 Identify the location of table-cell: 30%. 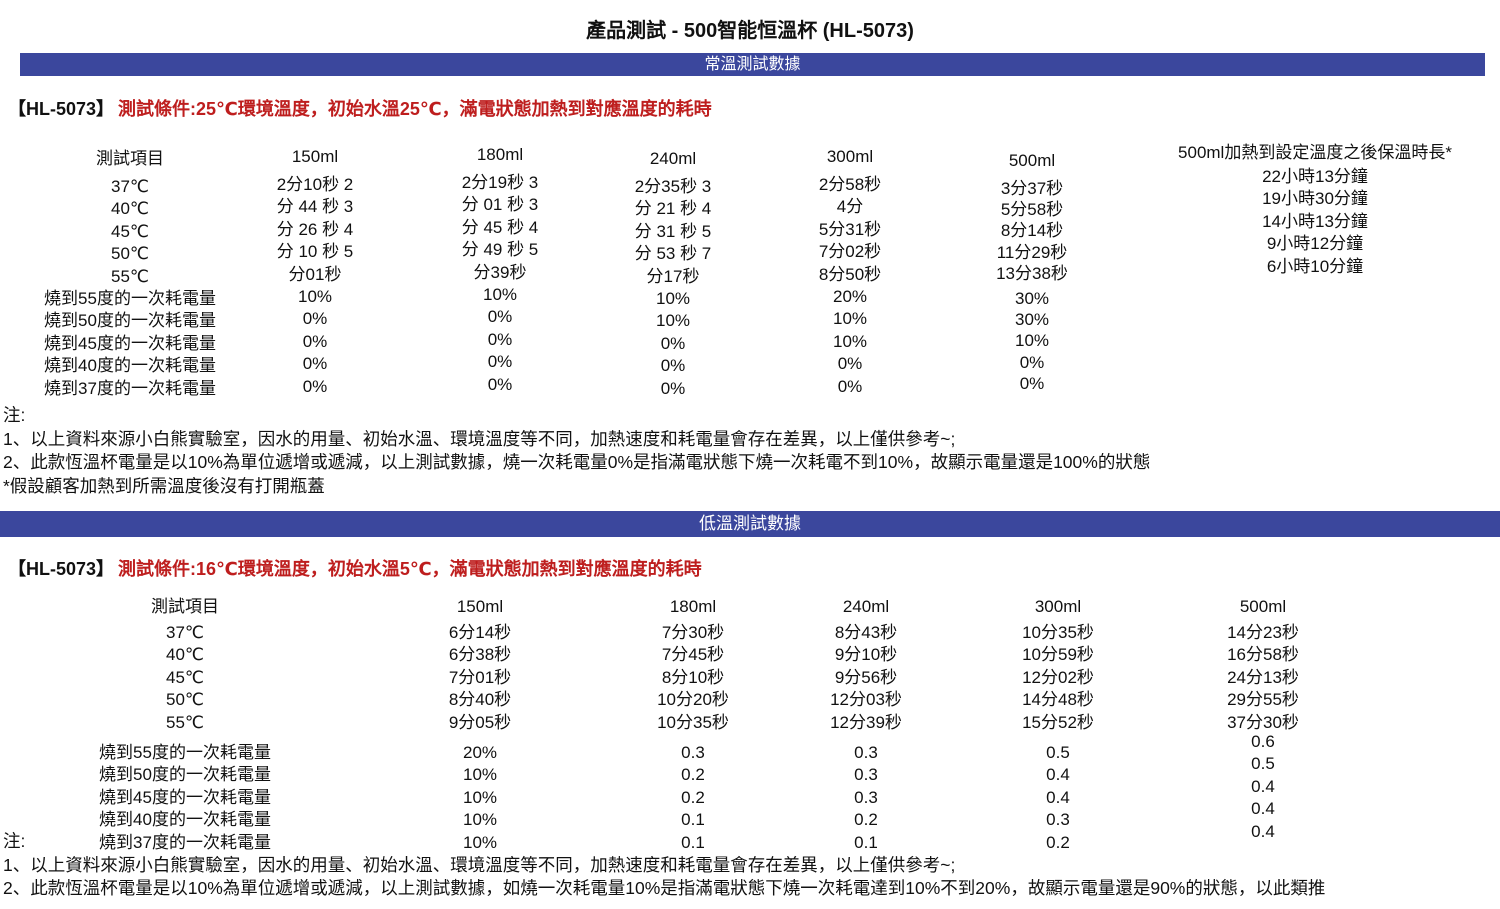
(1032, 298).